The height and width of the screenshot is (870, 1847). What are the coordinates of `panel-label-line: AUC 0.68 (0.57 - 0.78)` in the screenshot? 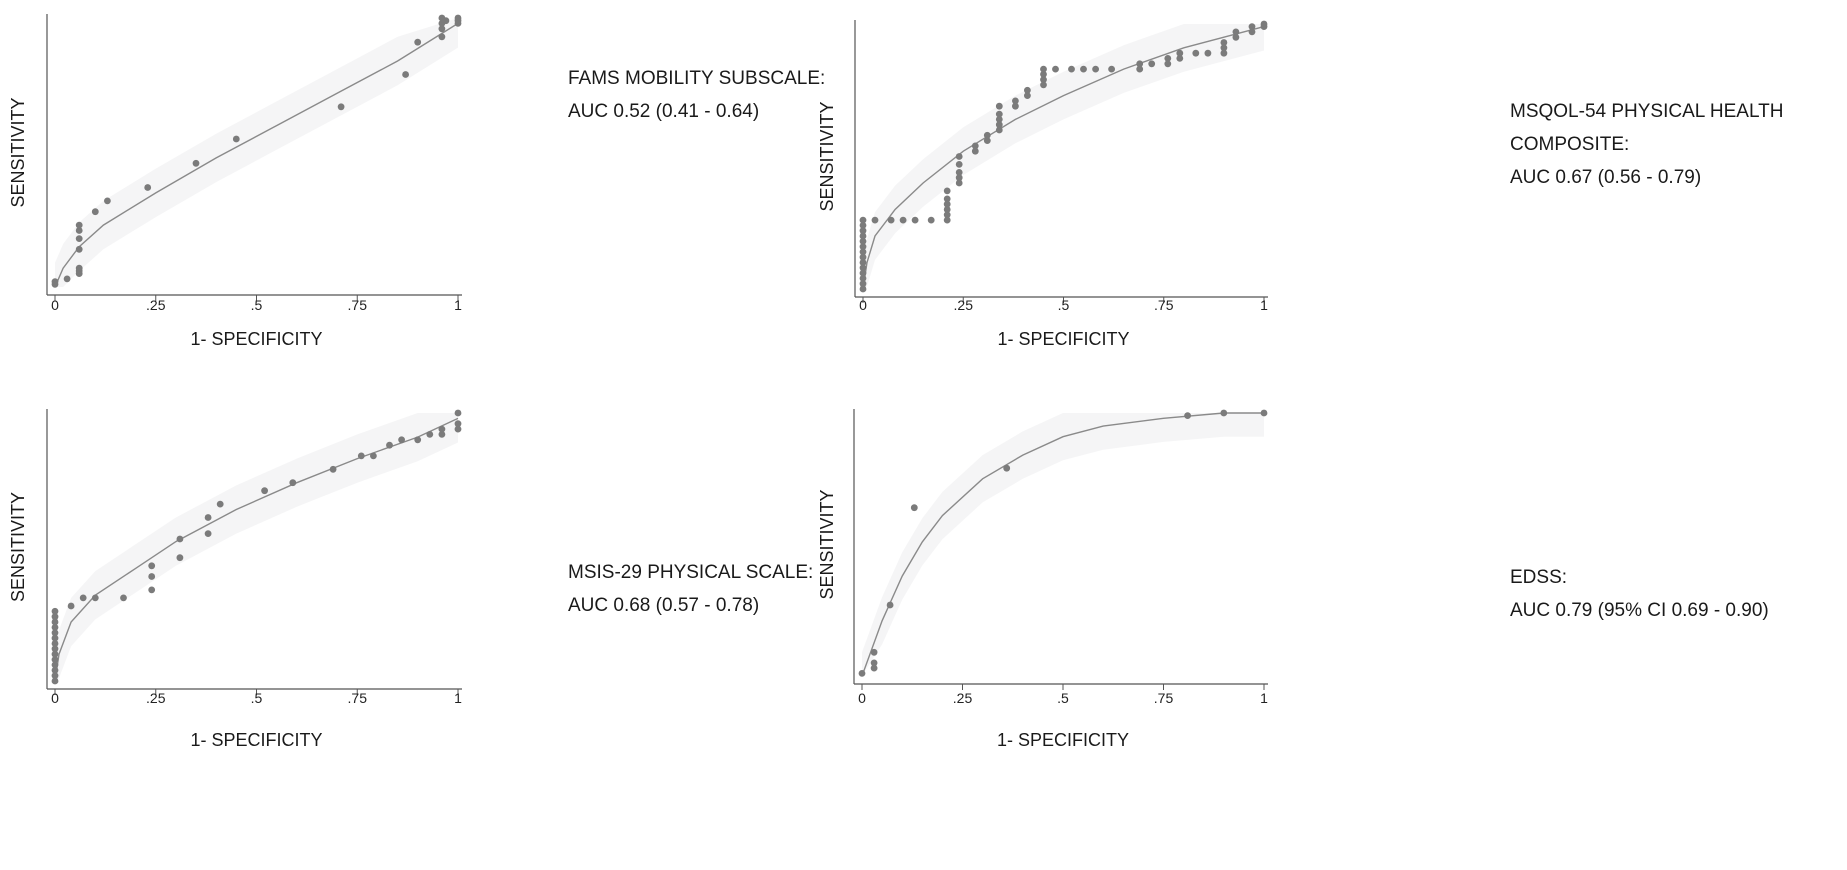 It's located at (663, 605).